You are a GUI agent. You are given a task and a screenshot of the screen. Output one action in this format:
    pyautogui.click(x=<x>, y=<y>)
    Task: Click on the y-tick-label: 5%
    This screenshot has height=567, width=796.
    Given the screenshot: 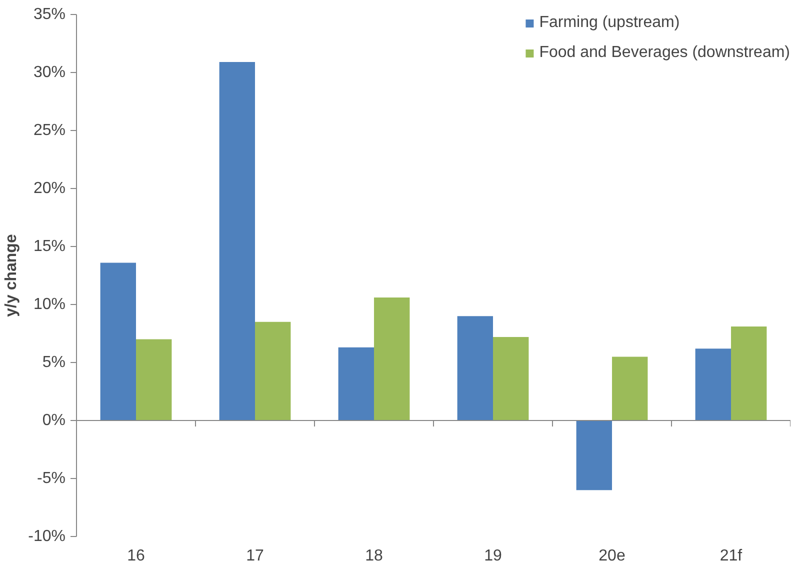 What is the action you would take?
    pyautogui.click(x=54, y=362)
    